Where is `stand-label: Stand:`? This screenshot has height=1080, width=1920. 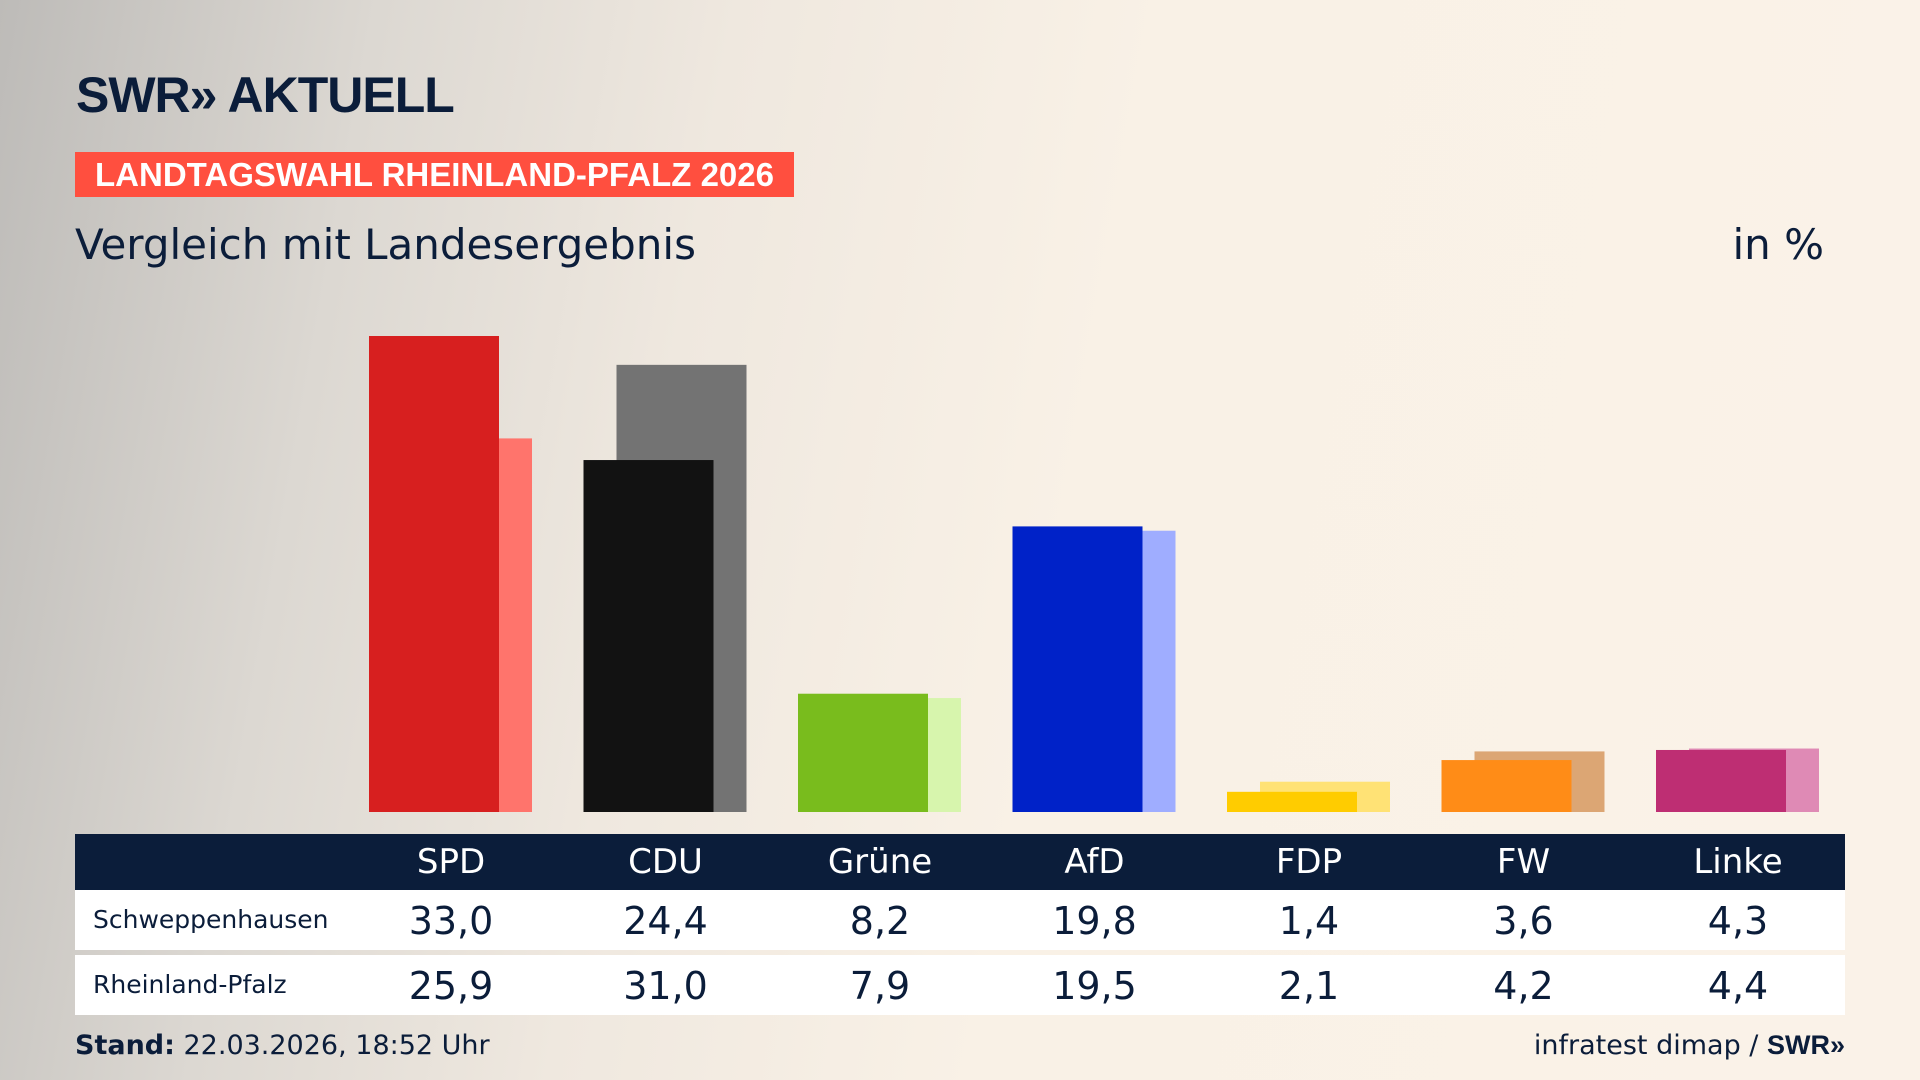
stand-label: Stand: is located at coordinates (125, 1045).